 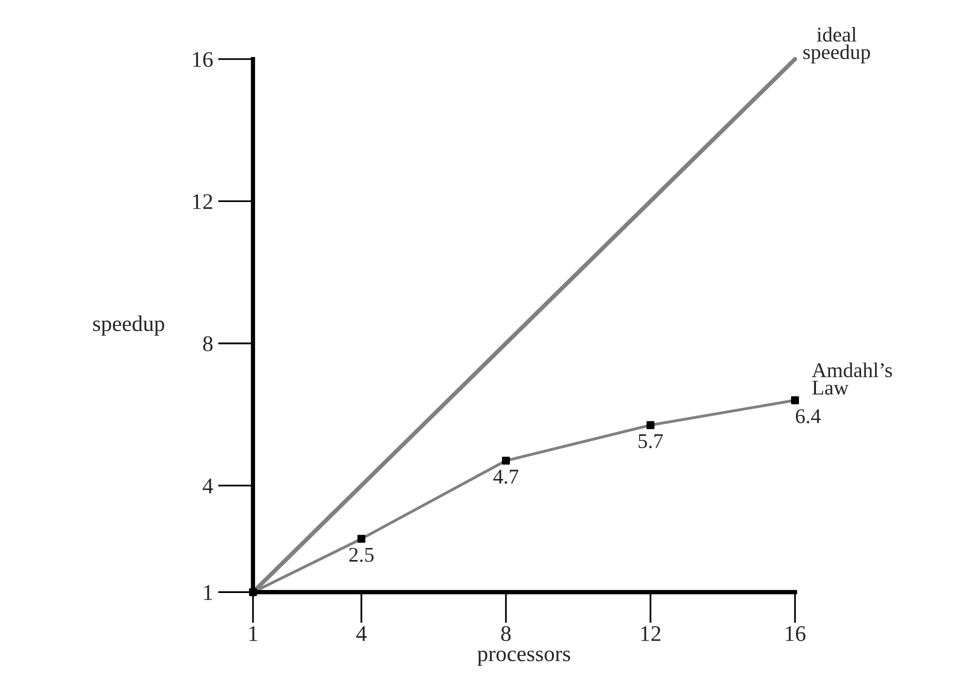 What do you see at coordinates (128, 326) in the screenshot?
I see `y-axis-title: speedup` at bounding box center [128, 326].